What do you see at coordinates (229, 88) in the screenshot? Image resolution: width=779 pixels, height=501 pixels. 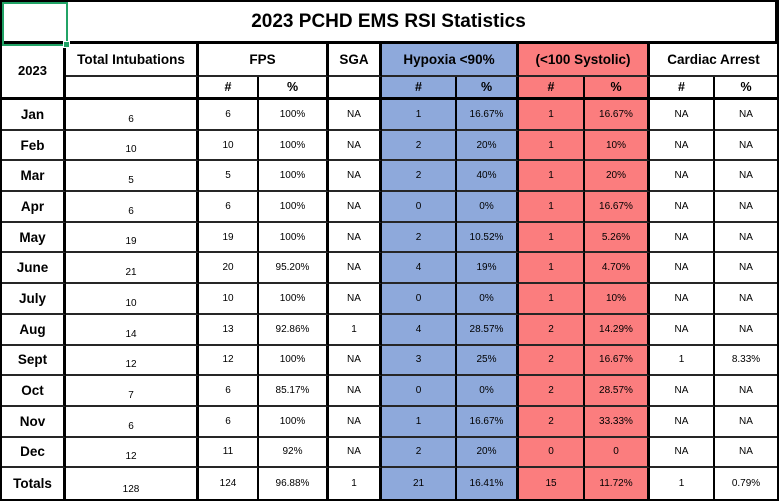 I see `subheader-fps-count: #` at bounding box center [229, 88].